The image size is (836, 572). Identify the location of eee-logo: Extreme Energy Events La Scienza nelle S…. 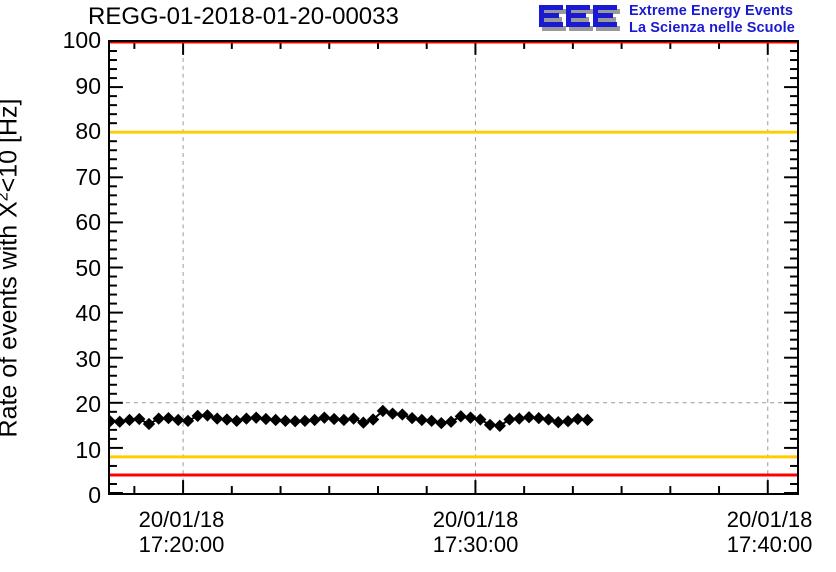
(686, 20).